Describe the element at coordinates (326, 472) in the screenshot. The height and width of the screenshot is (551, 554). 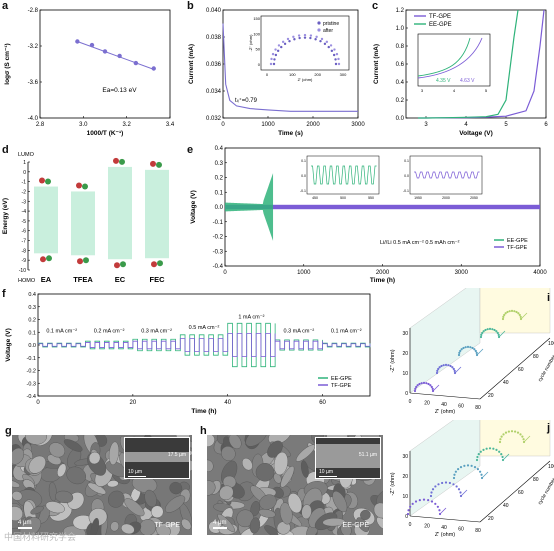
I see `inset-scale-label-h: 10 µm` at that location.